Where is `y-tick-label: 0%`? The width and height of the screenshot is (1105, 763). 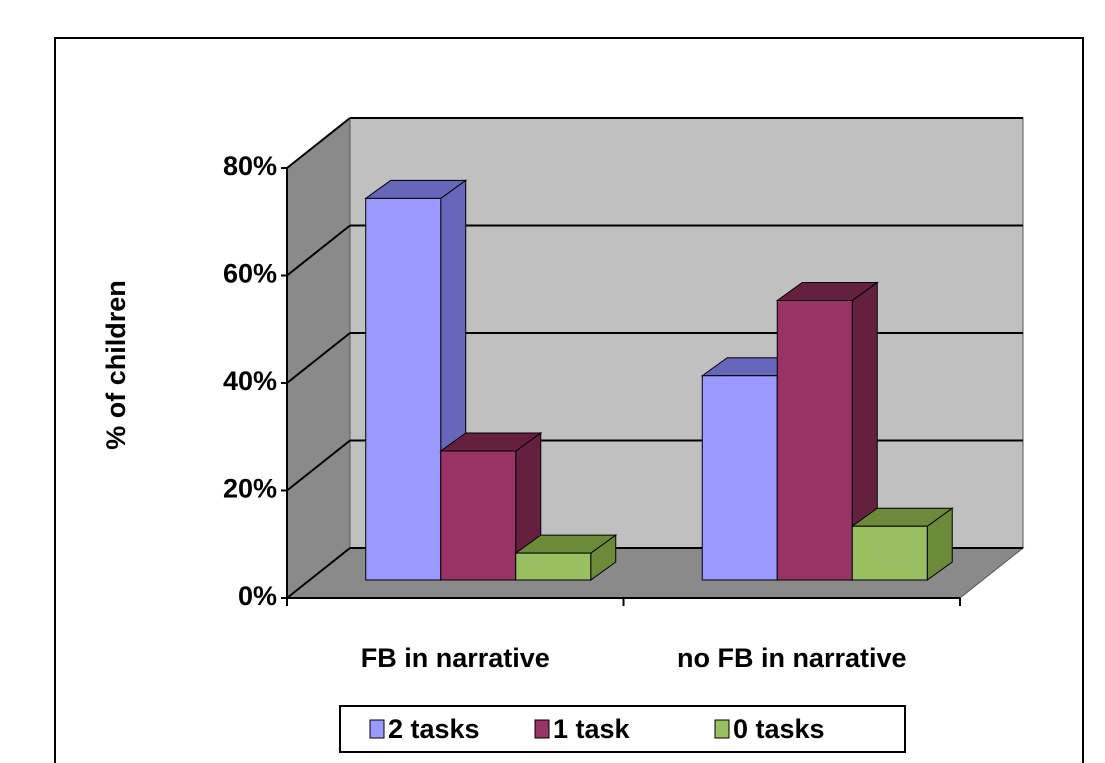 y-tick-label: 0% is located at coordinates (257, 596).